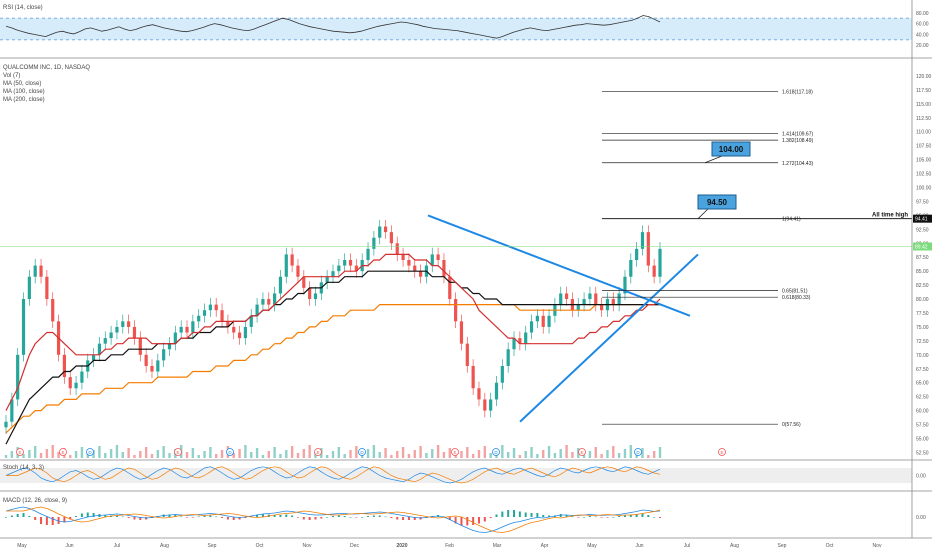 The image size is (932, 555). I want to click on price-tick-label: 112.50, so click(923, 119).